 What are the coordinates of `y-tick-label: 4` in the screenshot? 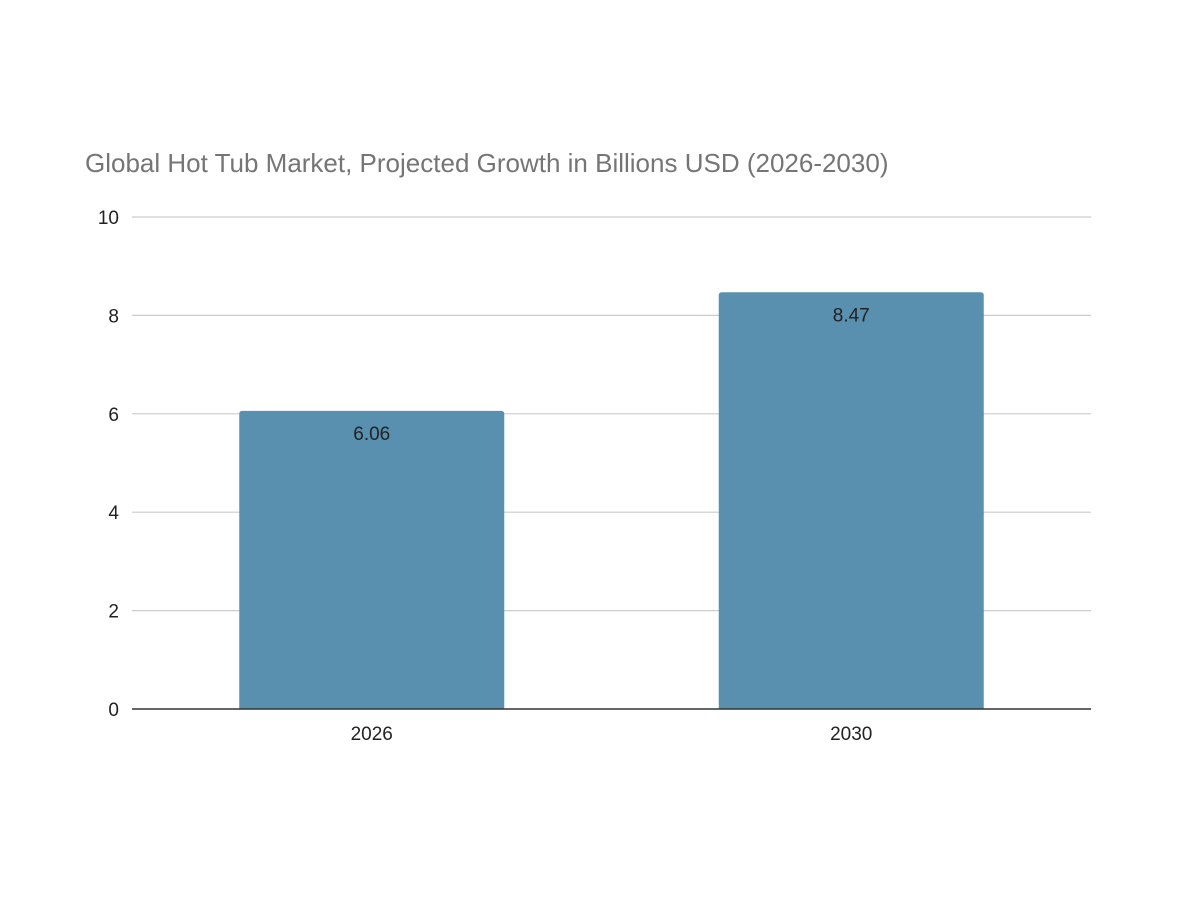 It's located at (113, 513).